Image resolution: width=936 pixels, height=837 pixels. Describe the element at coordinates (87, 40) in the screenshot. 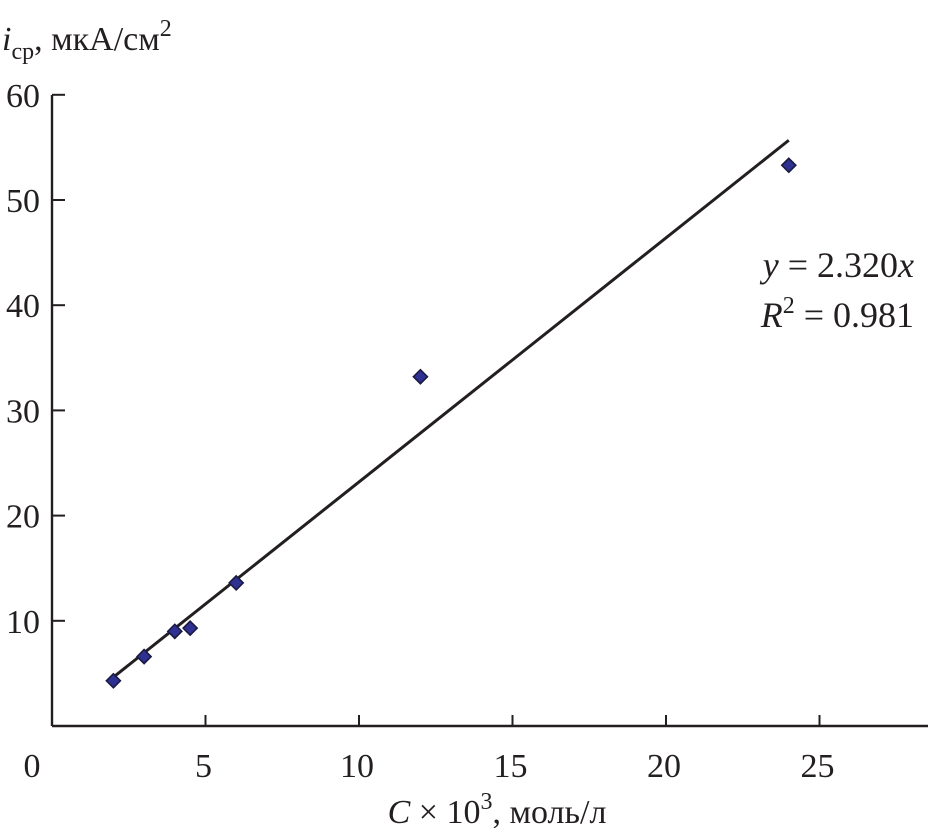

I see `y-axis-title: iср, мкА/см2` at that location.